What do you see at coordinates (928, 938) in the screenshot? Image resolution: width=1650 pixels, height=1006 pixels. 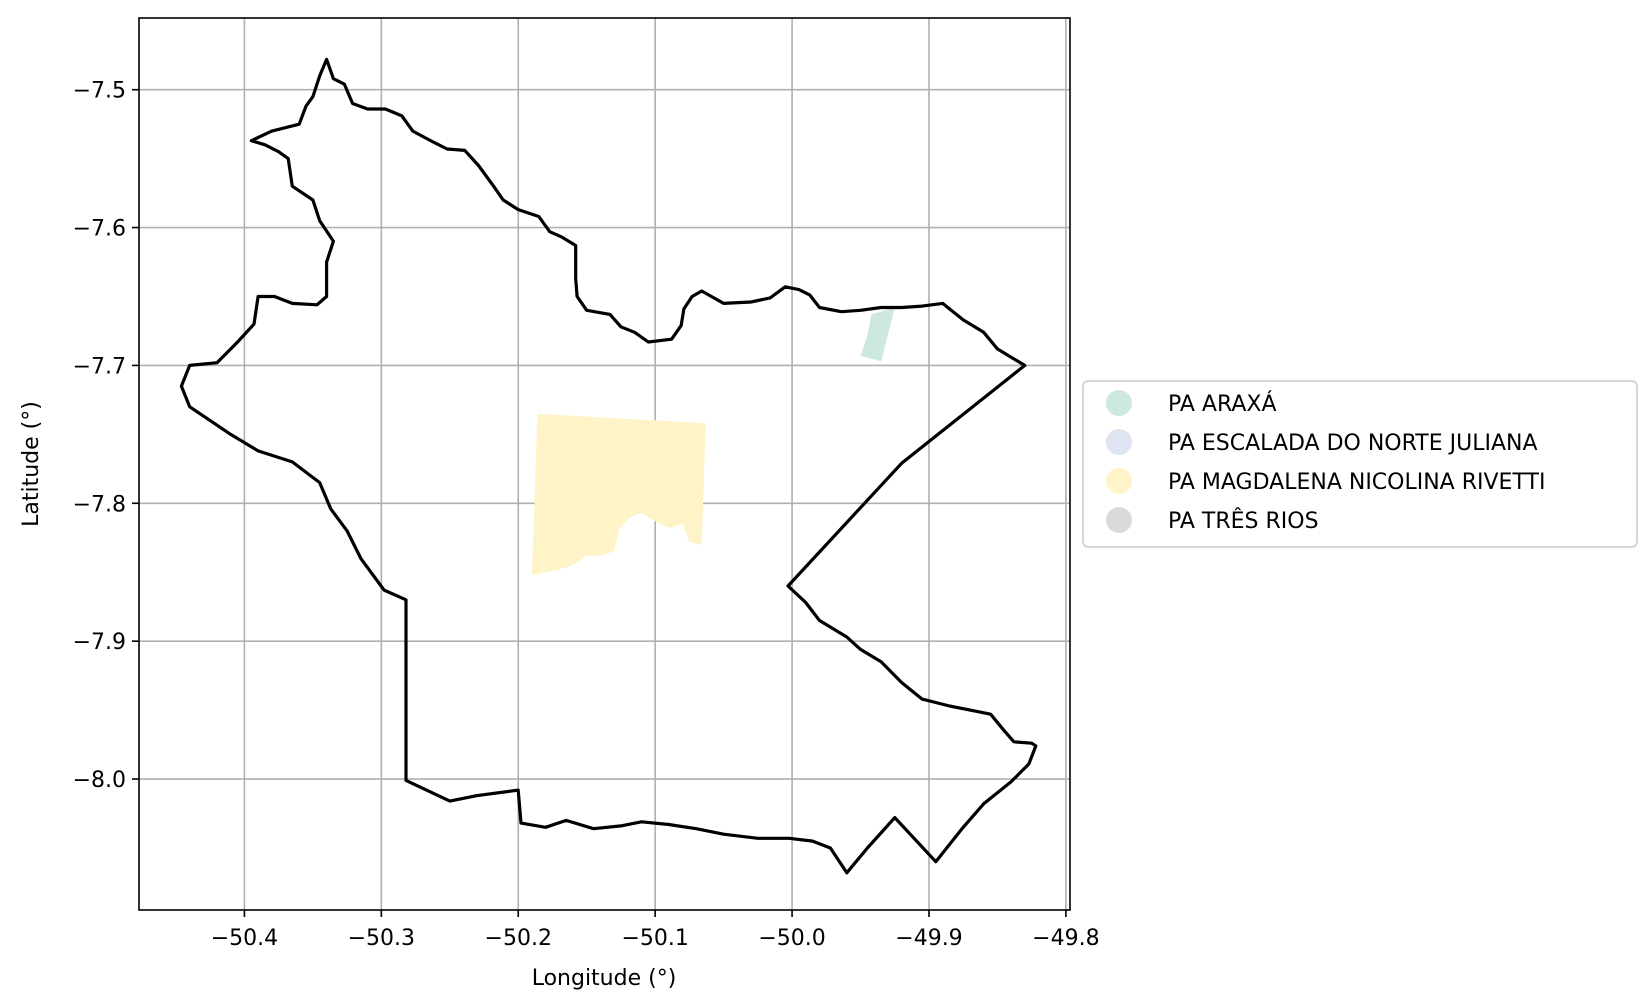 I see `x-tick-label: −49.9` at bounding box center [928, 938].